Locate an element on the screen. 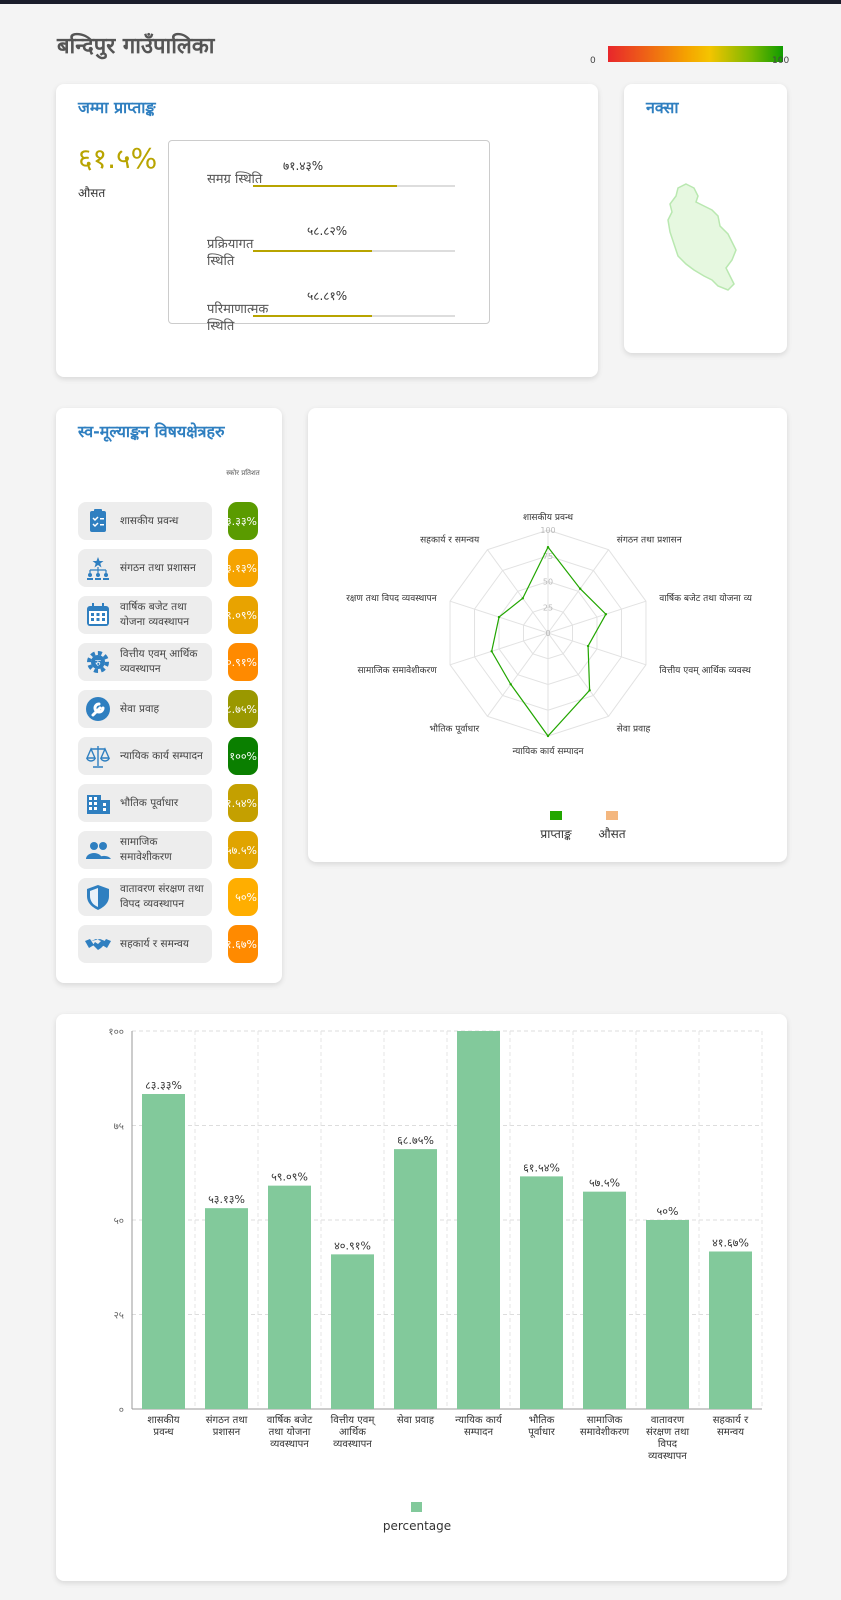 Image resolution: width=841 pixels, height=1600 pixels. bar-x-tick-label: संगठन तथा प्रशासन is located at coordinates (227, 1426).